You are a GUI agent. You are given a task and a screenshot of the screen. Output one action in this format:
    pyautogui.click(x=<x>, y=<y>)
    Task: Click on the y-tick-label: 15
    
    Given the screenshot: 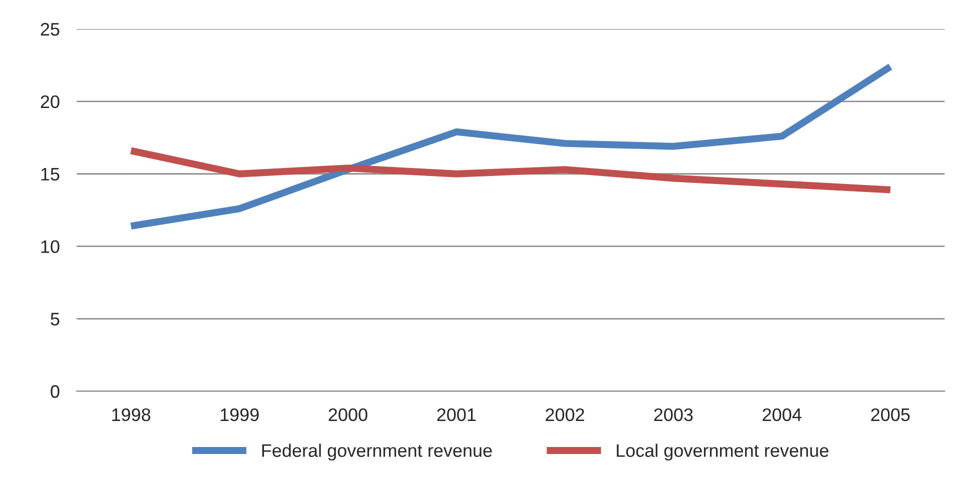 What is the action you would take?
    pyautogui.click(x=50, y=174)
    